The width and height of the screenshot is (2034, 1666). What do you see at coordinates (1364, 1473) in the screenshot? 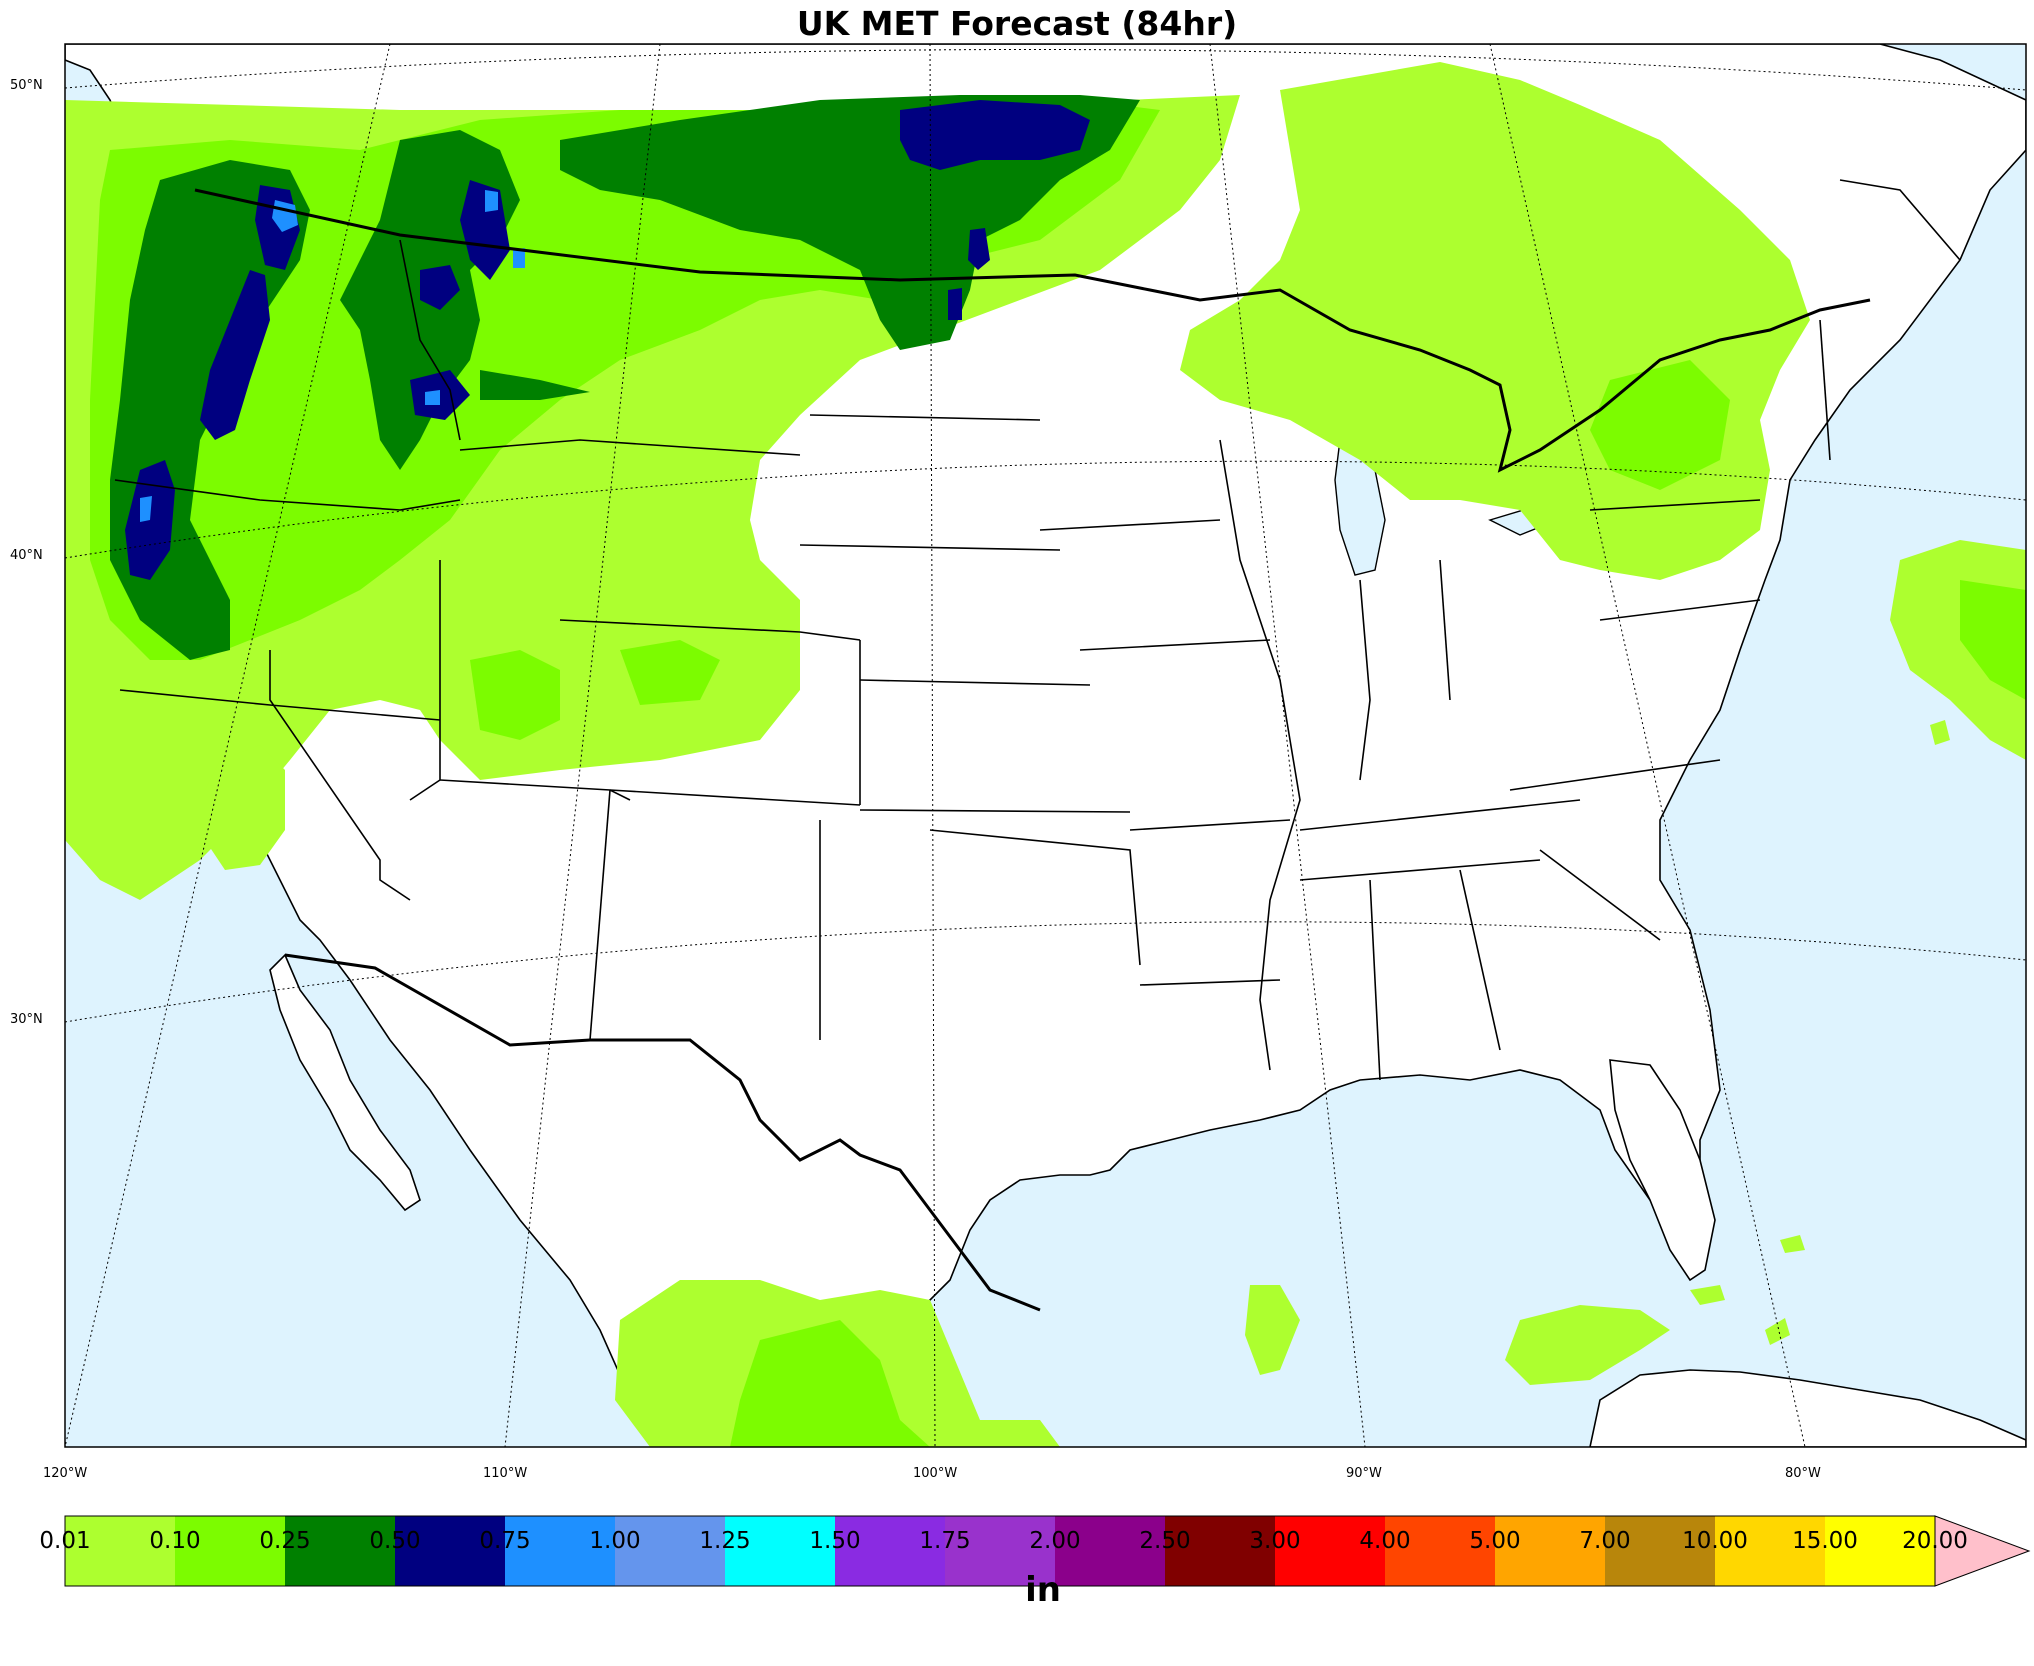
I see `lon-label-90: 90°W` at bounding box center [1364, 1473].